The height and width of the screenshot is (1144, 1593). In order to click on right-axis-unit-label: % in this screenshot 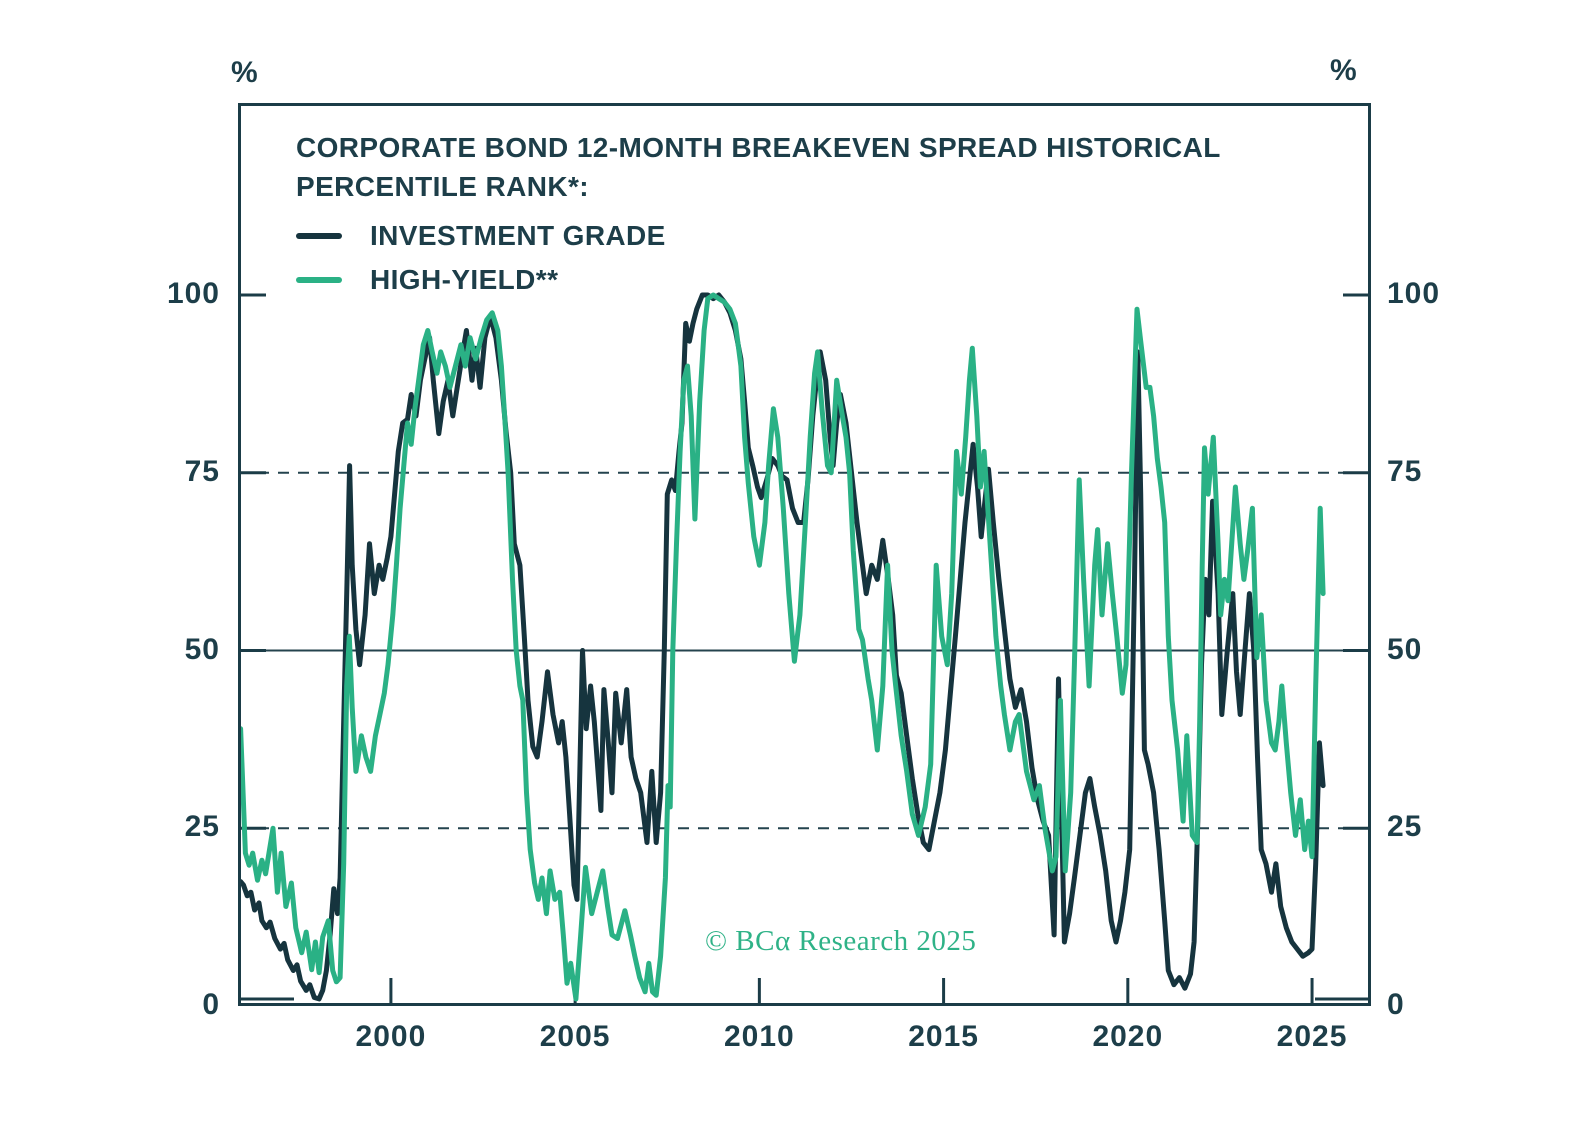, I will do `click(1343, 70)`.